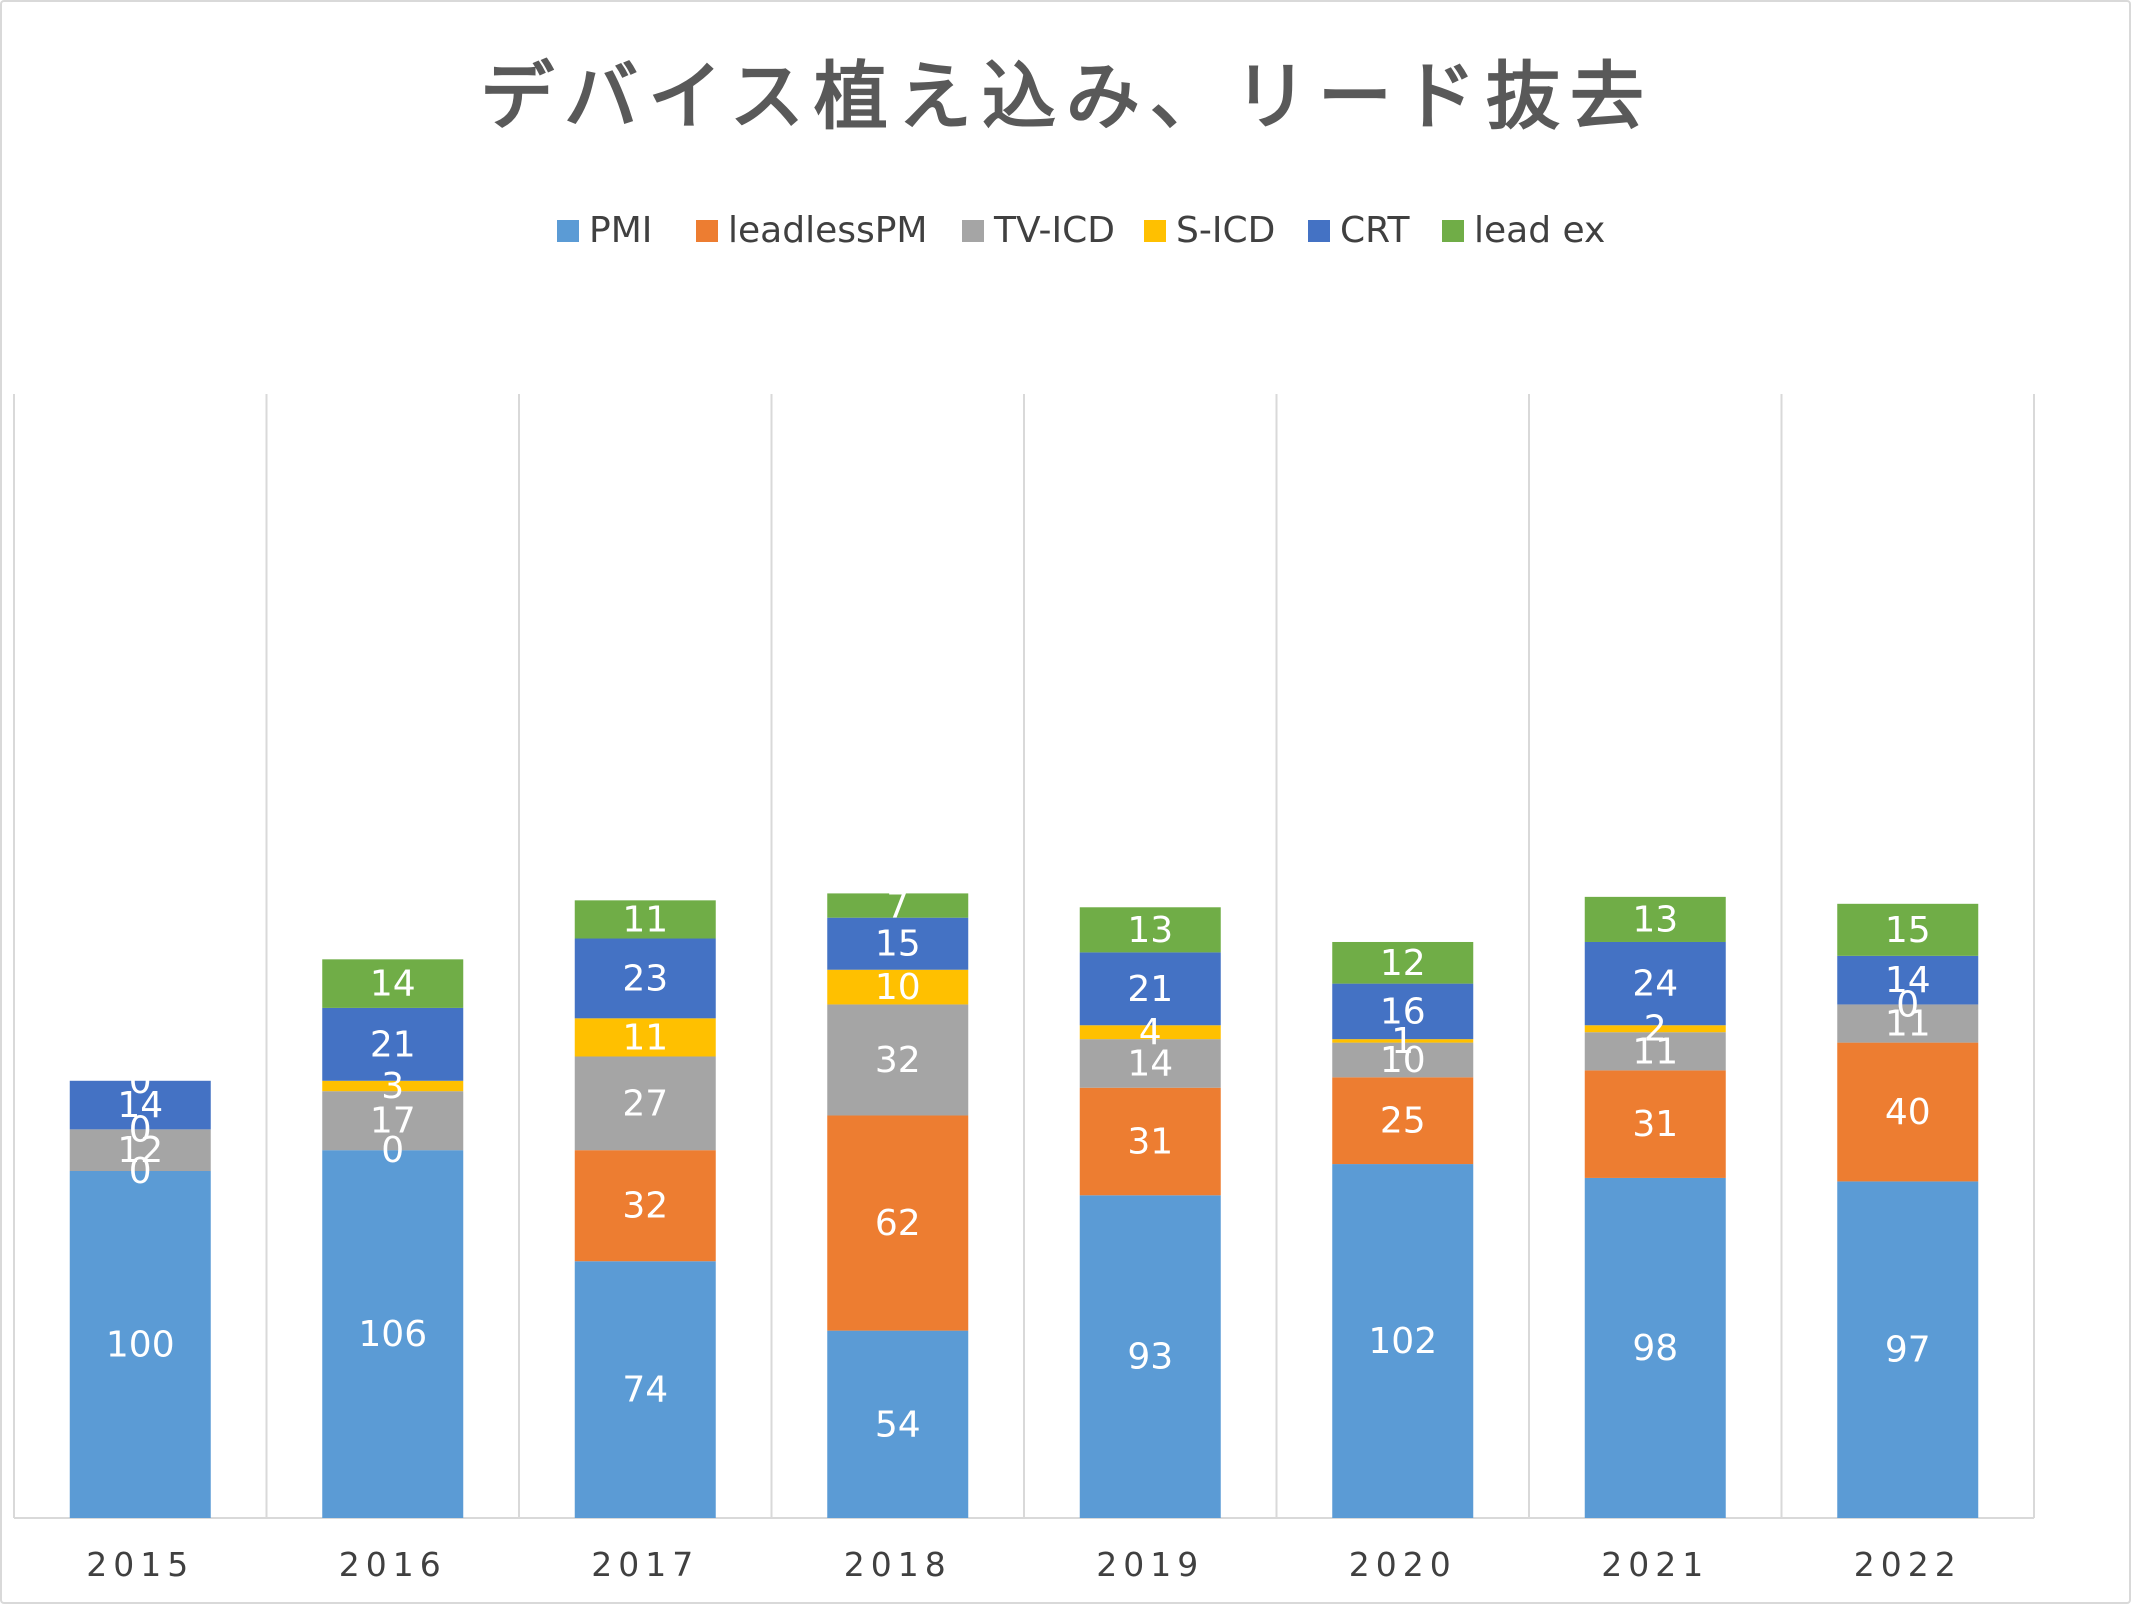  I want to click on data-label-tv-icd-2018: 32, so click(898, 1060).